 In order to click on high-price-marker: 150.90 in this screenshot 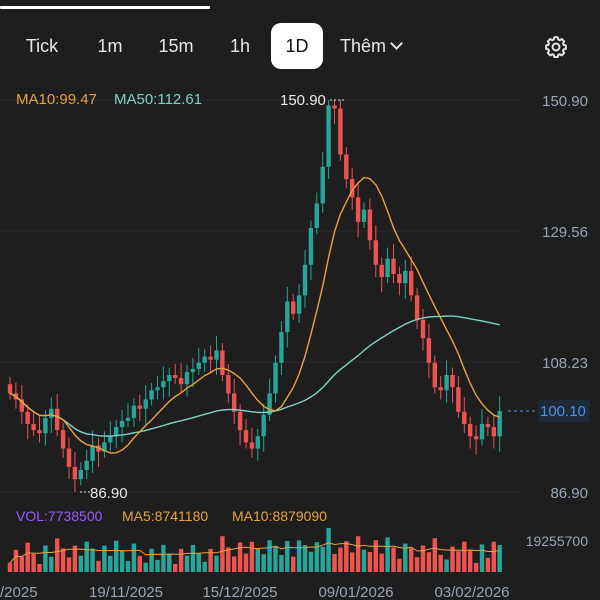, I will do `click(303, 100)`.